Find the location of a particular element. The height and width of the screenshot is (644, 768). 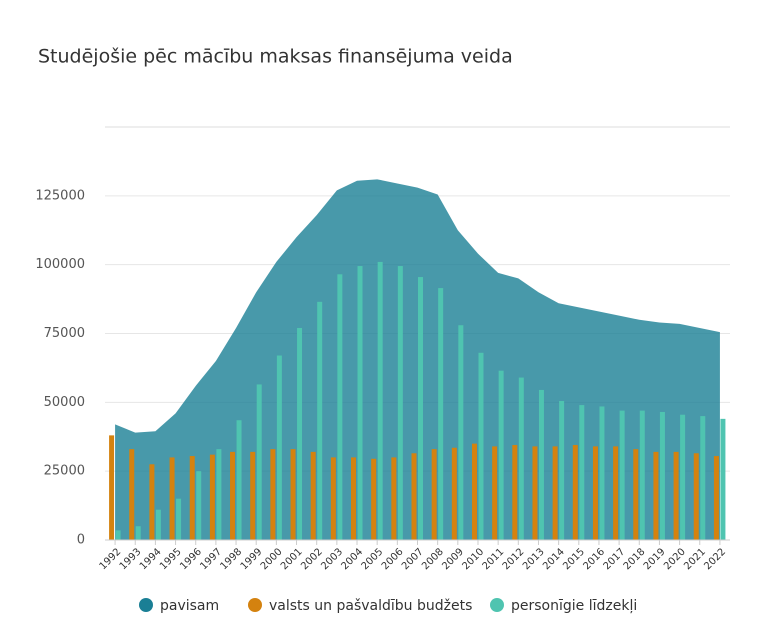

x-tick-label: 1998 is located at coordinates (232, 559).